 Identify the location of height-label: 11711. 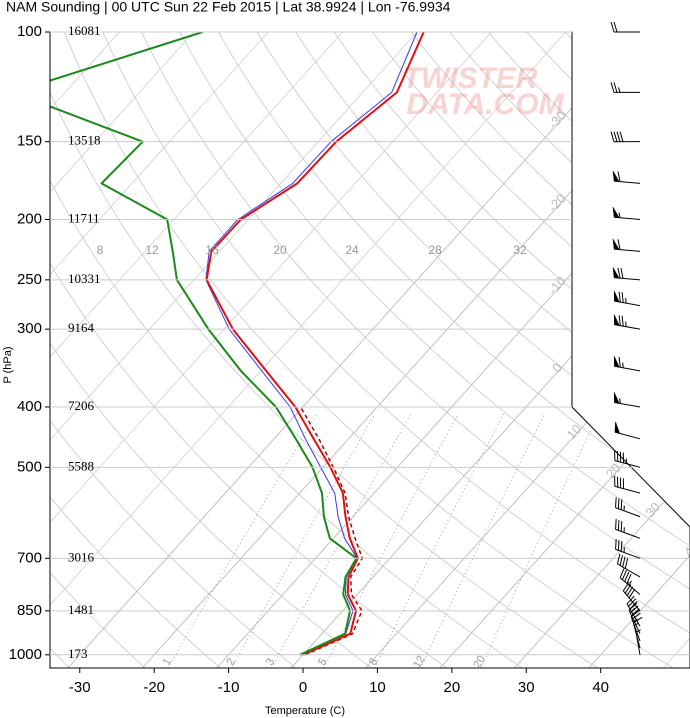
(84, 217).